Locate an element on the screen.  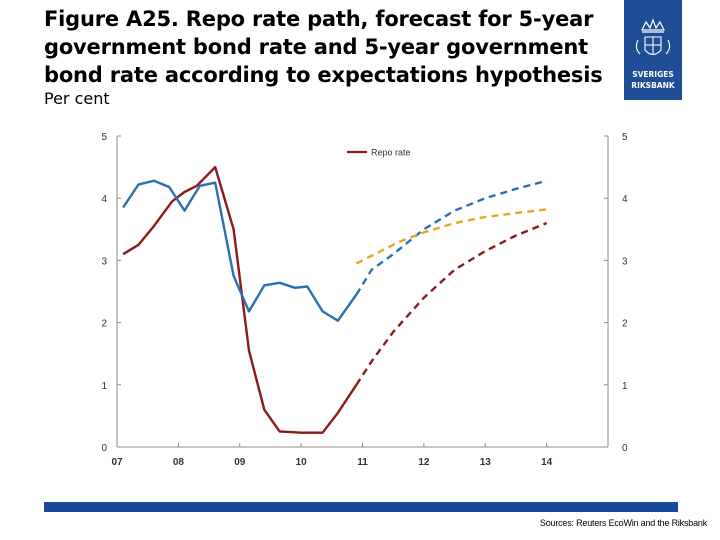
y-tick-label-right: 4 is located at coordinates (625, 199).